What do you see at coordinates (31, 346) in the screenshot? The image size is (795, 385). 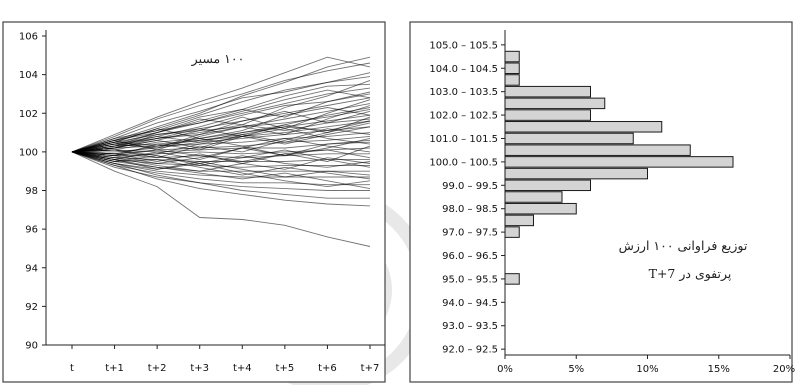 I see `paths-y-tick-label: 90` at bounding box center [31, 346].